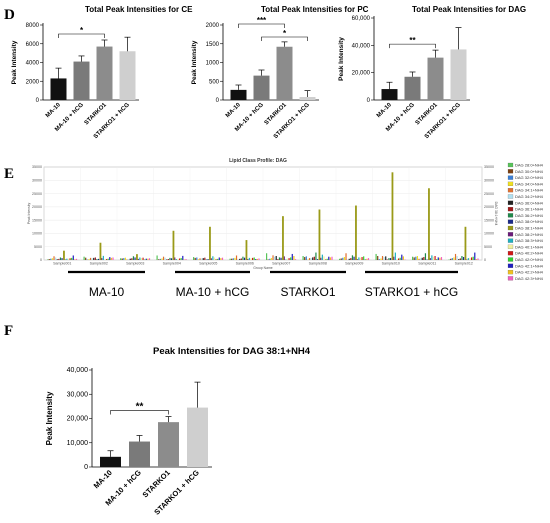  I want to click on y-tick-label-left: 30000, so click(37, 180).